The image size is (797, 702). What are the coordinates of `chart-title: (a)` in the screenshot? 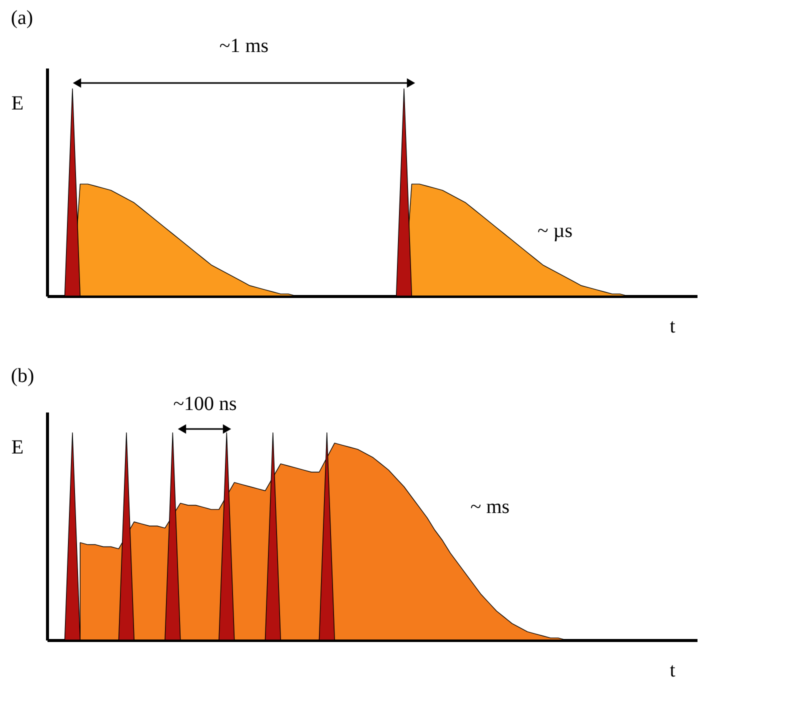 It's located at (22, 18).